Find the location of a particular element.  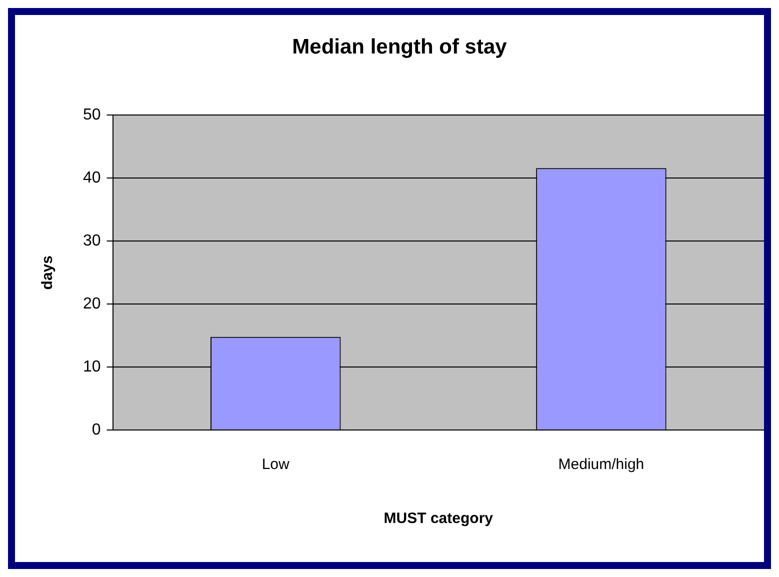

y-tick-label: 40 is located at coordinates (92, 178).